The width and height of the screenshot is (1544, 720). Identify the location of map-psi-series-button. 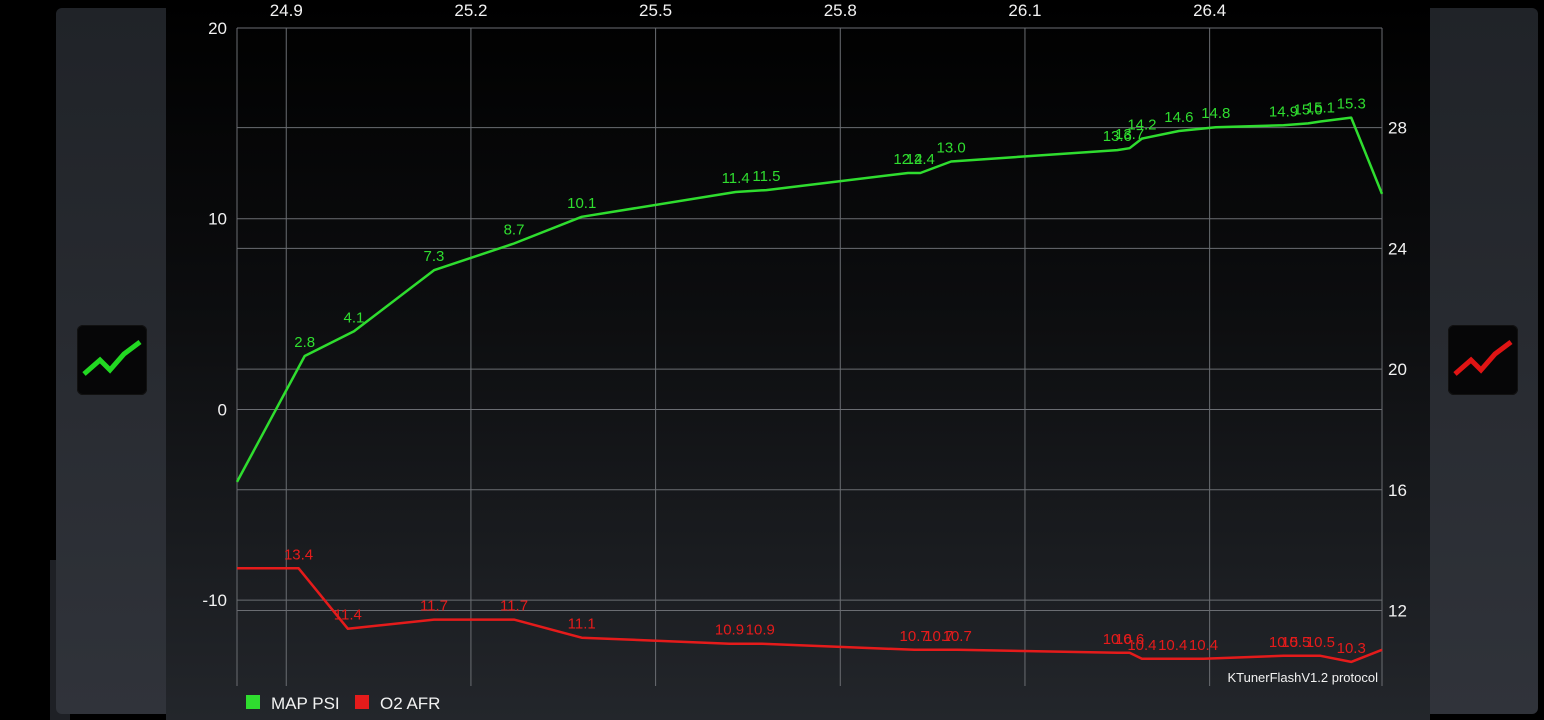
(112, 360).